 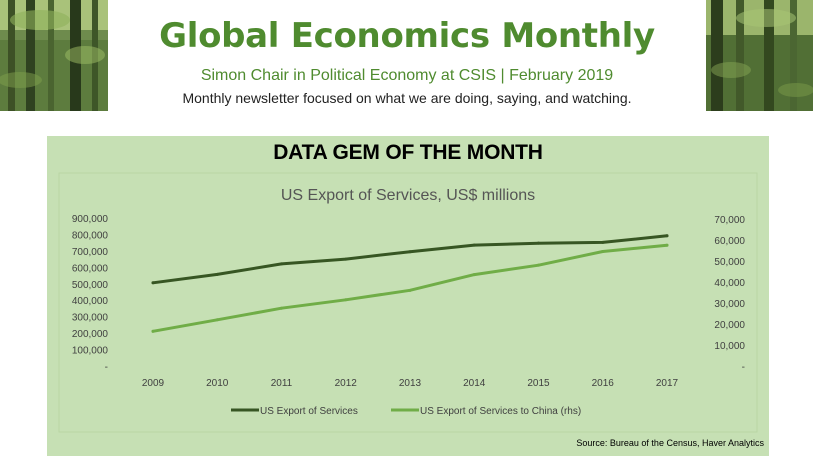 What do you see at coordinates (90, 219) in the screenshot?
I see `left-tick-label: 900,000` at bounding box center [90, 219].